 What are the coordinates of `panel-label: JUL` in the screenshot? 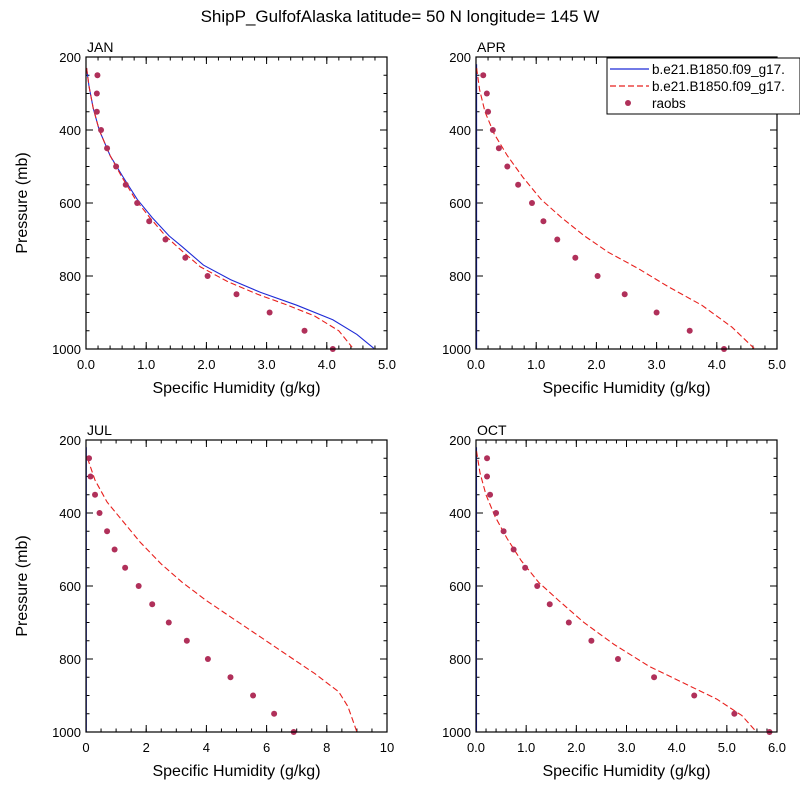 It's located at (99, 430).